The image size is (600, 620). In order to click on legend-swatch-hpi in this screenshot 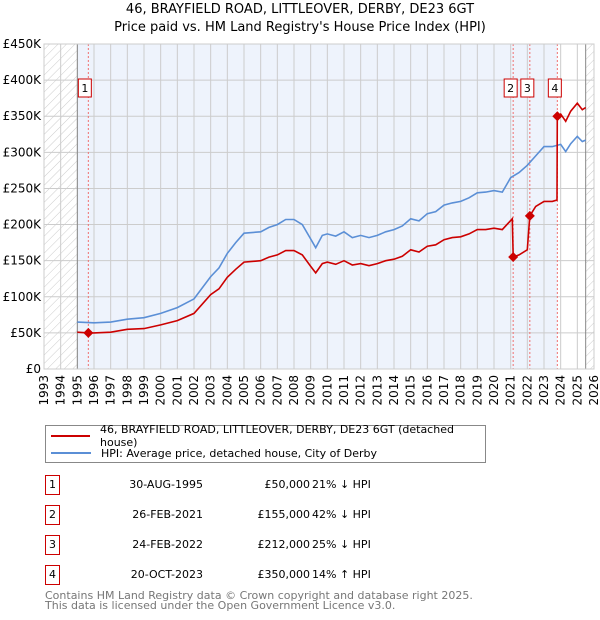, I will do `click(71, 453)`.